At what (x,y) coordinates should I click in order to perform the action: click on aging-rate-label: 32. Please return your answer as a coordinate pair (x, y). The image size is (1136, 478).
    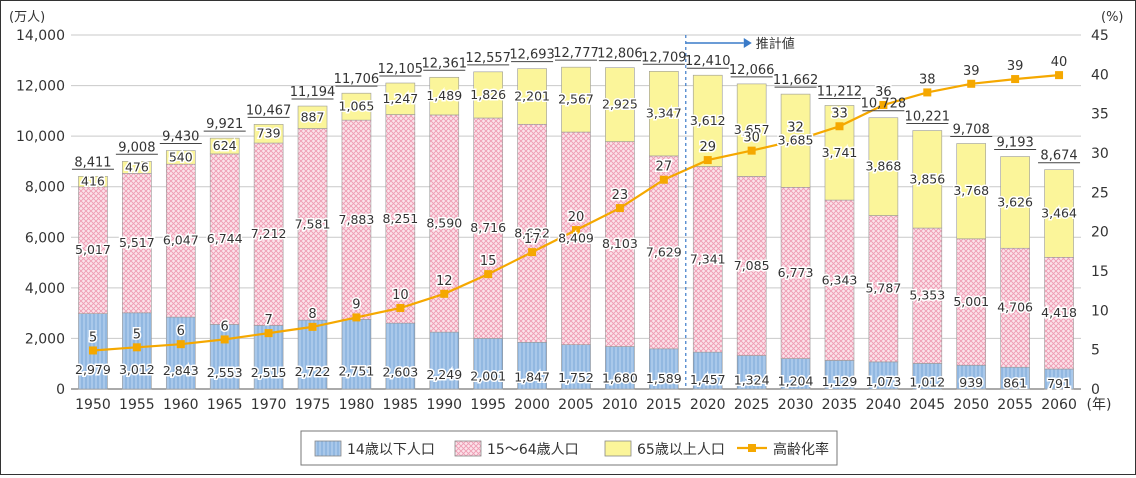
    Looking at the image, I should click on (795, 127).